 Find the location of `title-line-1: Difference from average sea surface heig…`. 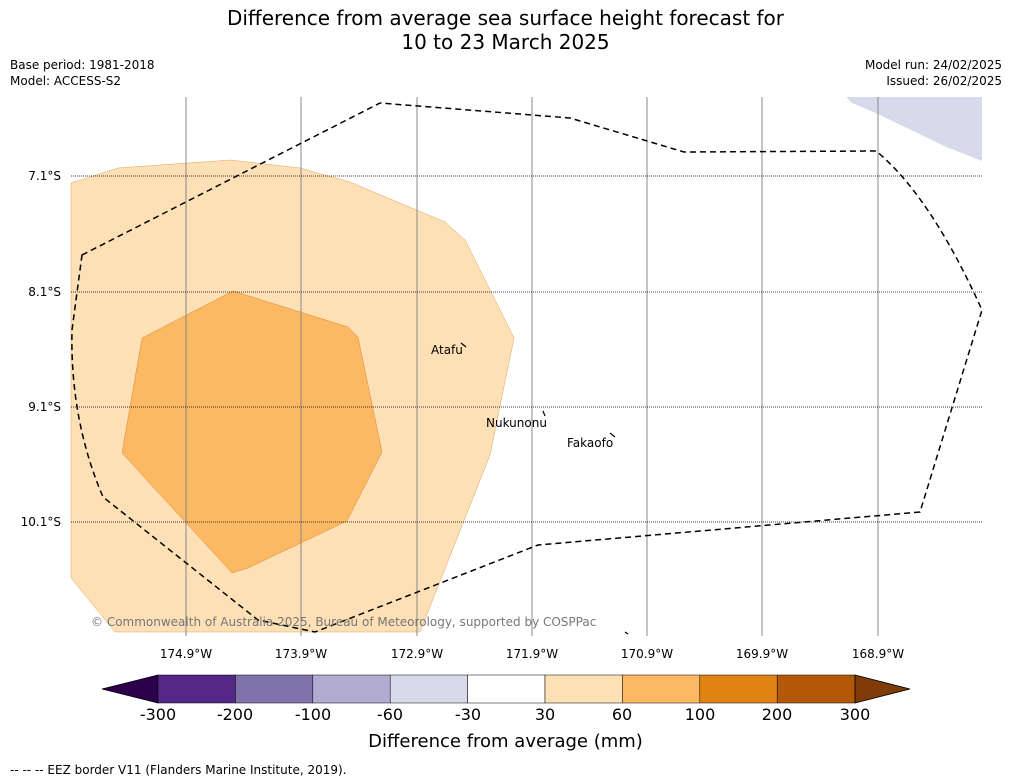

title-line-1: Difference from average sea surface heig… is located at coordinates (505, 18).